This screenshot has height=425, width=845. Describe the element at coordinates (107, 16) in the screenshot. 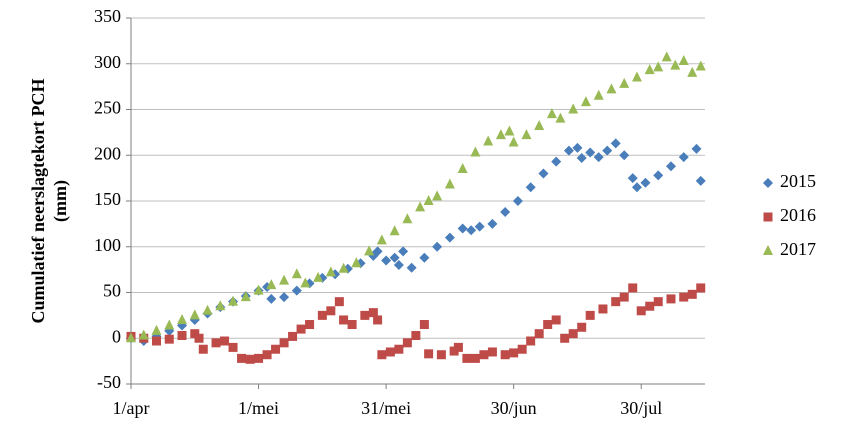

I see `y-tick-label: 350` at that location.